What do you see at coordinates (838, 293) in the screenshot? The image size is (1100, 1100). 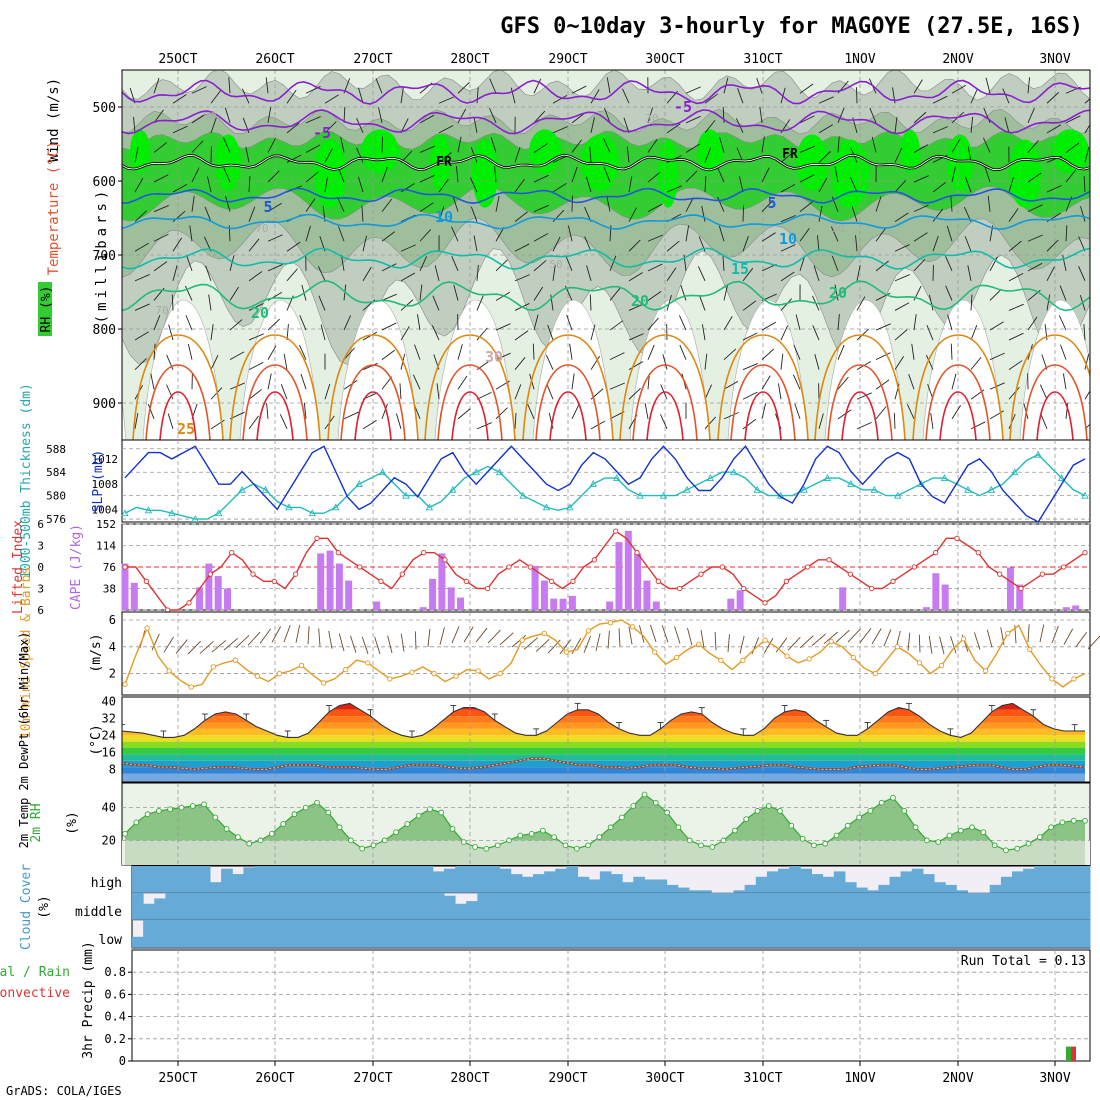 I see `contour-label-9: 20` at bounding box center [838, 293].